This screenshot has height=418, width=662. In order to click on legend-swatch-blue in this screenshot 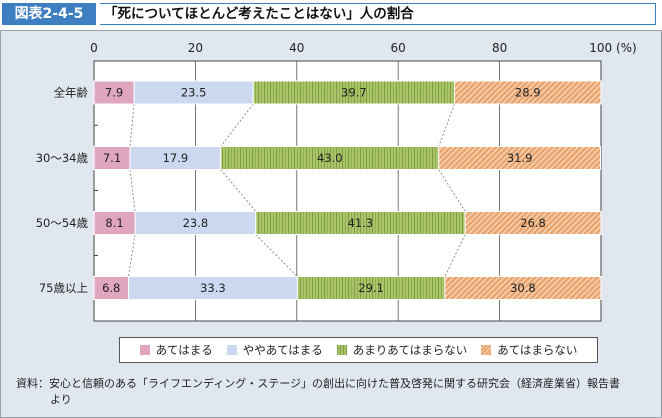, I will do `click(231, 350)`.